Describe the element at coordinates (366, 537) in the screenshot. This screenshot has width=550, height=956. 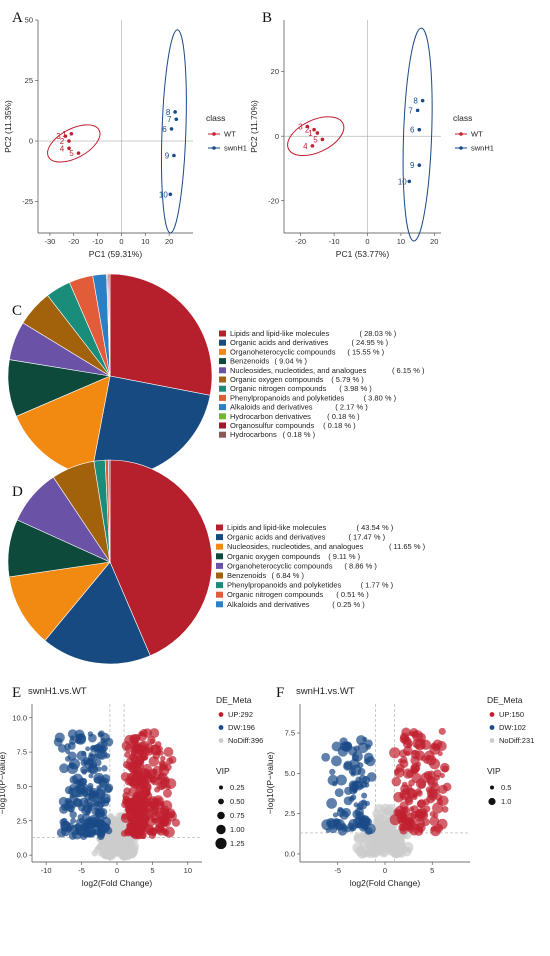
I see `legend-percent: ( 17.47 % )` at that location.